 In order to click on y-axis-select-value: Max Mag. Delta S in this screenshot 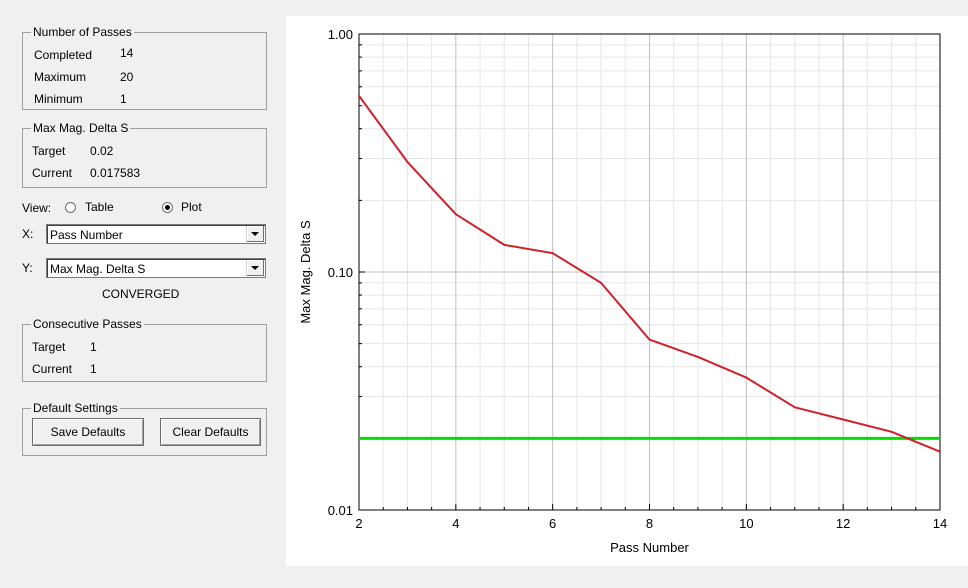, I will do `click(98, 269)`.